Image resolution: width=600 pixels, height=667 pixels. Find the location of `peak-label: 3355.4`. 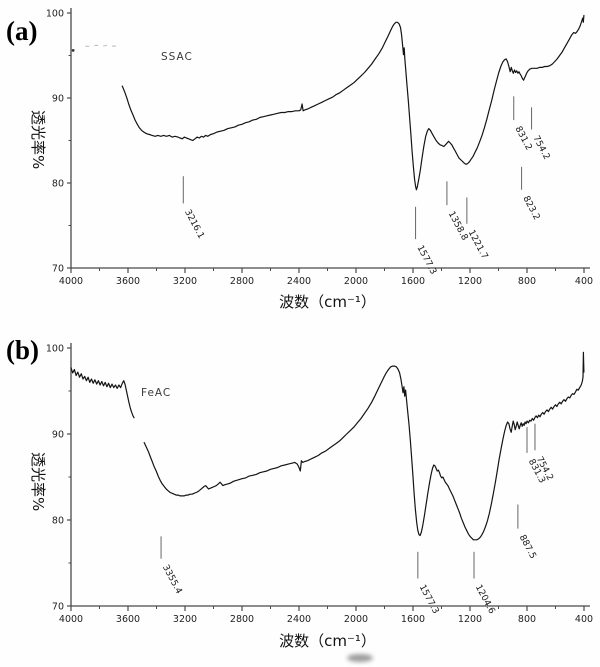

peak-label: 3355.4 is located at coordinates (172, 579).